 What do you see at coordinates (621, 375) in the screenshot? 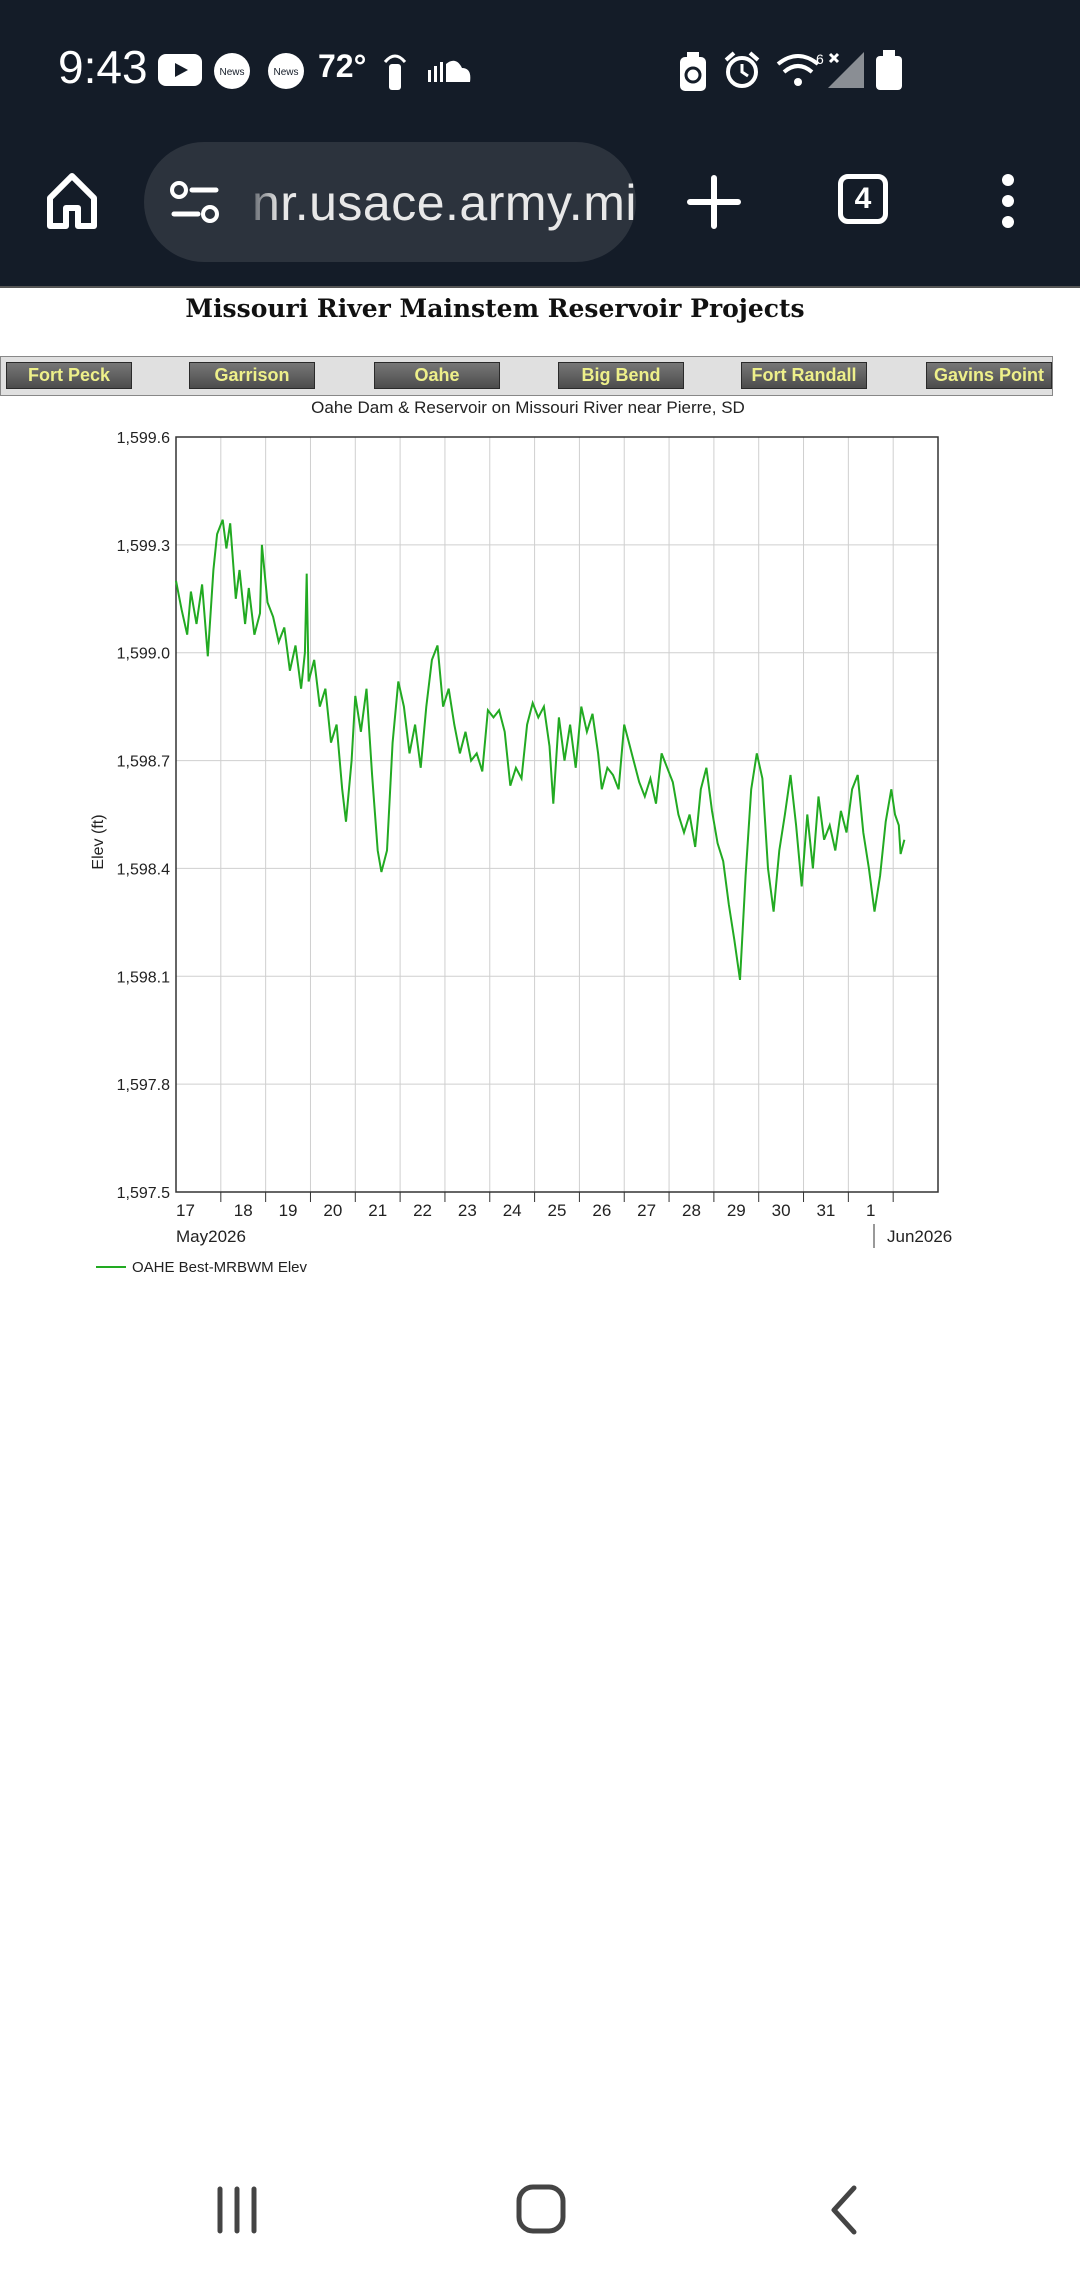
I see `nav-big-bend-button: Big Bend` at bounding box center [621, 375].